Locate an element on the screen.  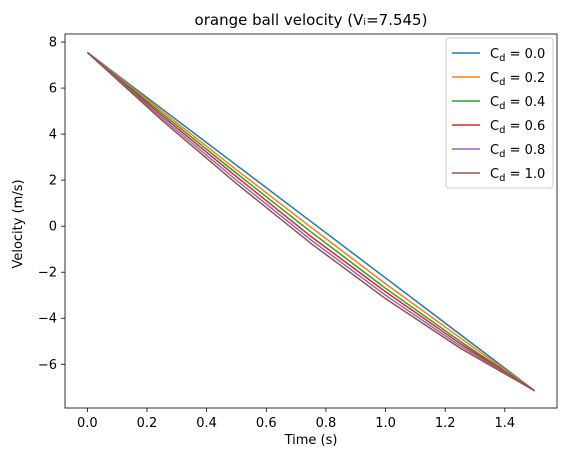
x-tick-label: 0.0 is located at coordinates (87, 423).